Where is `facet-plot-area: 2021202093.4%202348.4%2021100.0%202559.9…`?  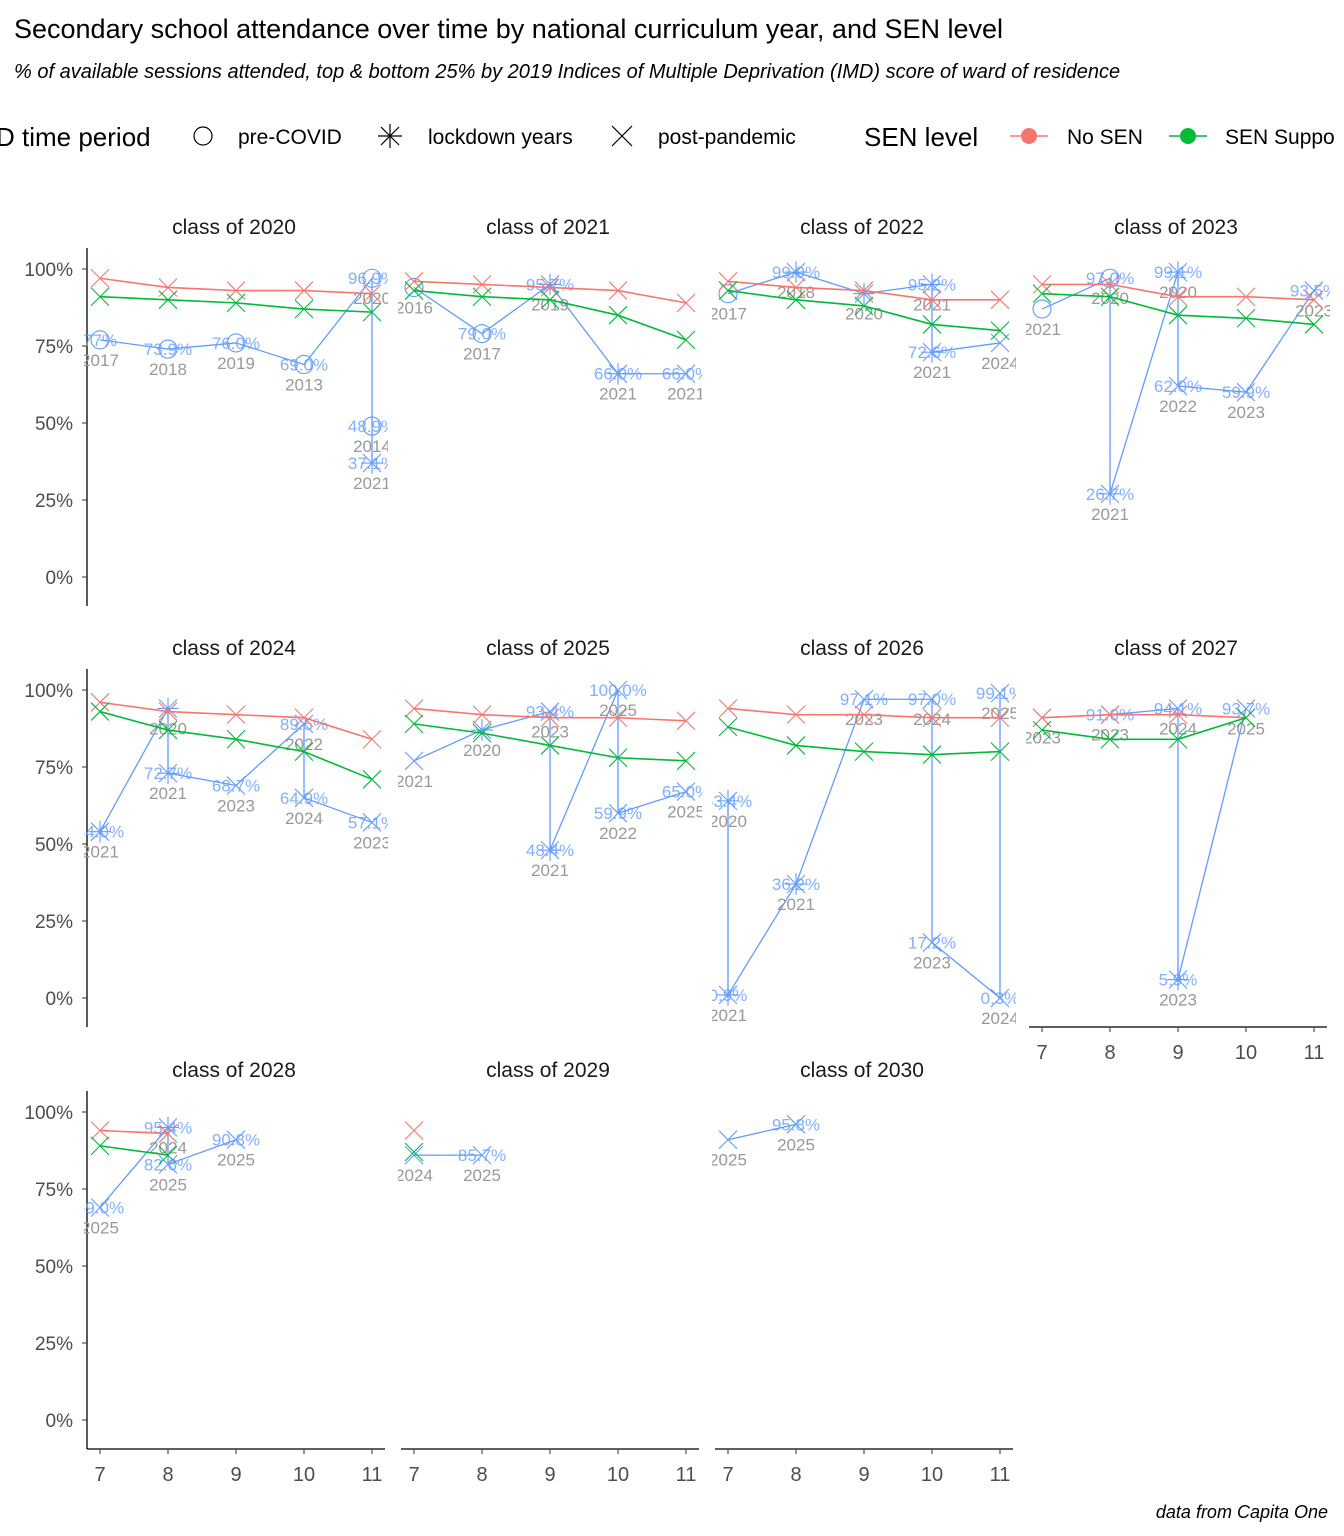 facet-plot-area: 2021202093.4%202348.4%2021100.0%202559.9… is located at coordinates (550, 780).